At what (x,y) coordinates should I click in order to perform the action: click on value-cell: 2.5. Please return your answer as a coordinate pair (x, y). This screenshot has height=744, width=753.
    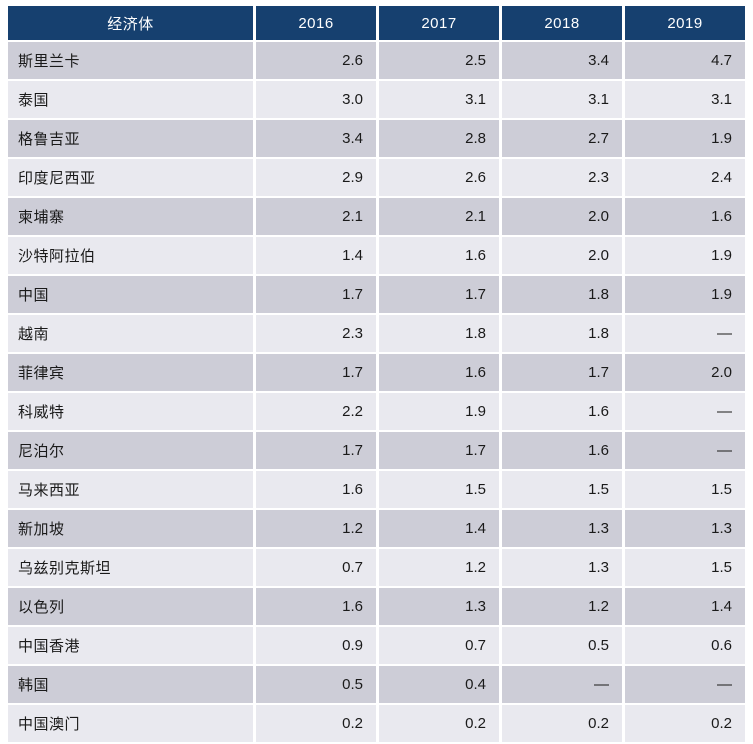
    Looking at the image, I should click on (439, 60).